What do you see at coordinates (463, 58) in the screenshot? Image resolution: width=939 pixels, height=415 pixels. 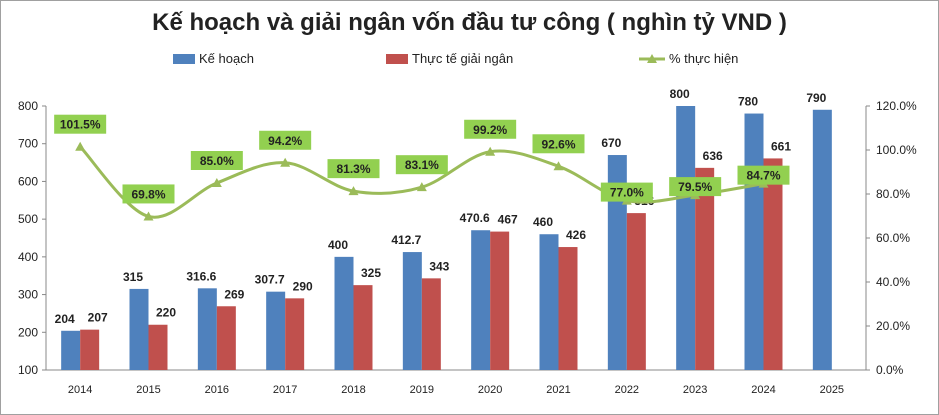 I see `legend-label-actual: Thực tế giải ngân` at bounding box center [463, 58].